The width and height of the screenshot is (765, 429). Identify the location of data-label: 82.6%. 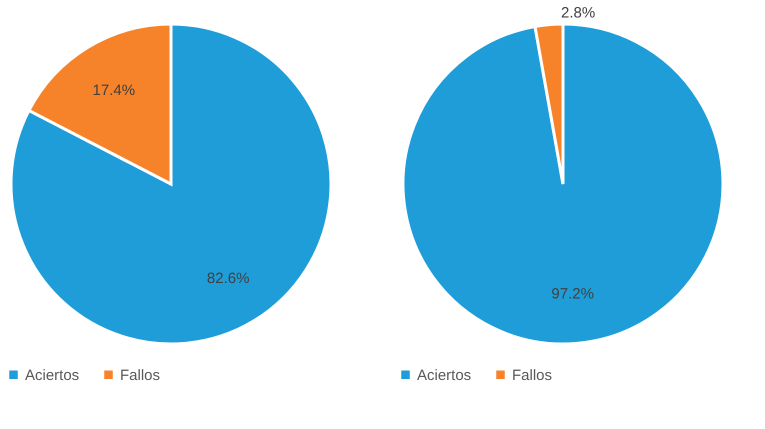
(228, 278).